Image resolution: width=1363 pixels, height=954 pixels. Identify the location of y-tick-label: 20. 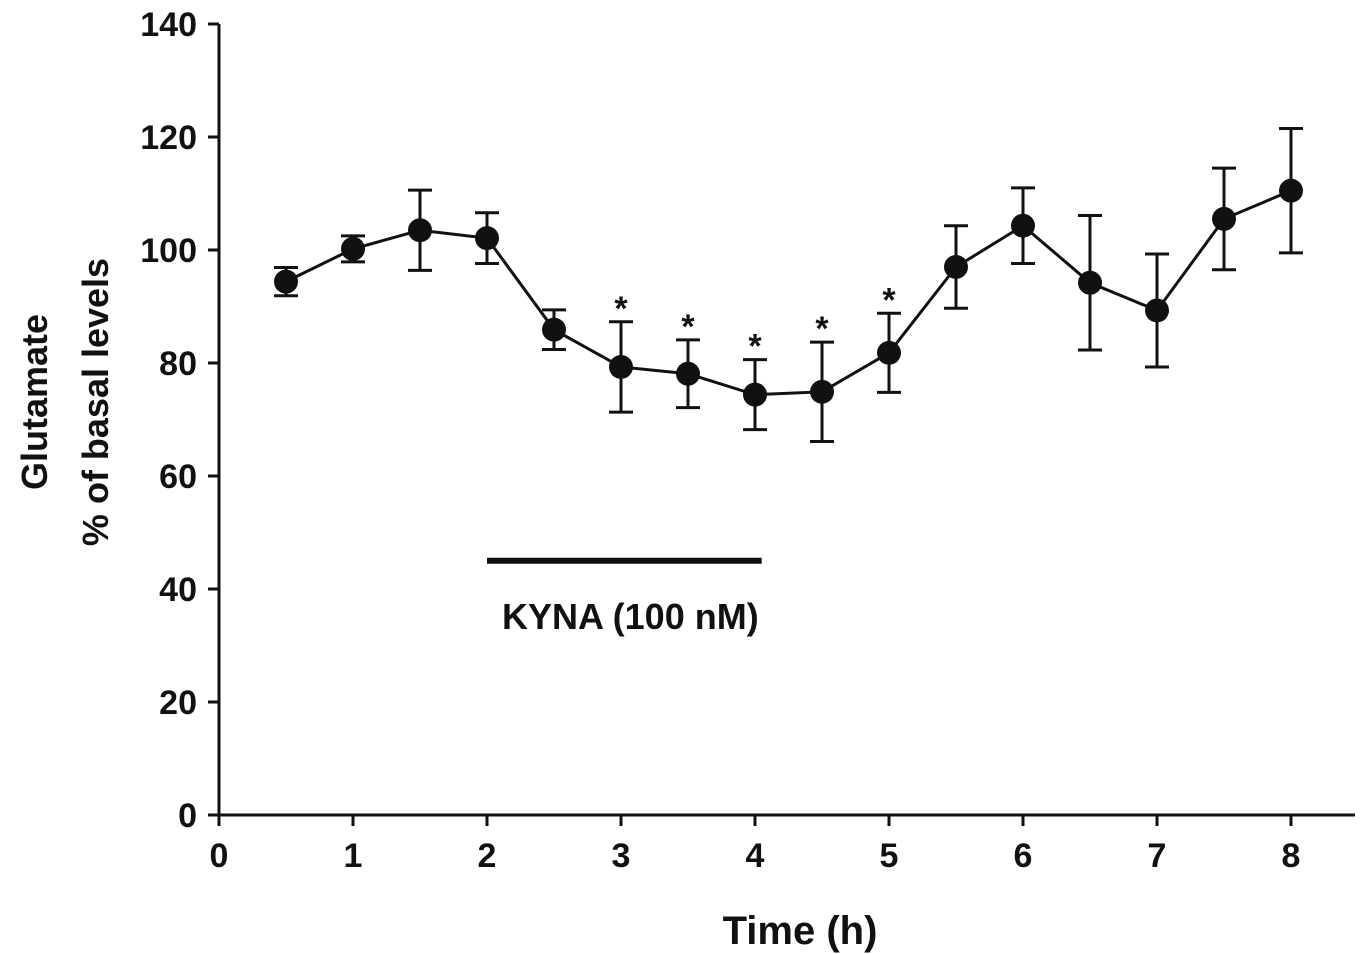
(178, 703).